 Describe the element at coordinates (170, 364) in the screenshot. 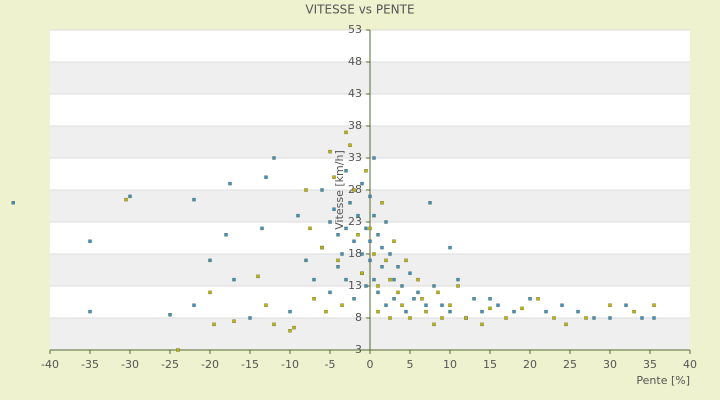

I see `x-tick-label: -25` at that location.